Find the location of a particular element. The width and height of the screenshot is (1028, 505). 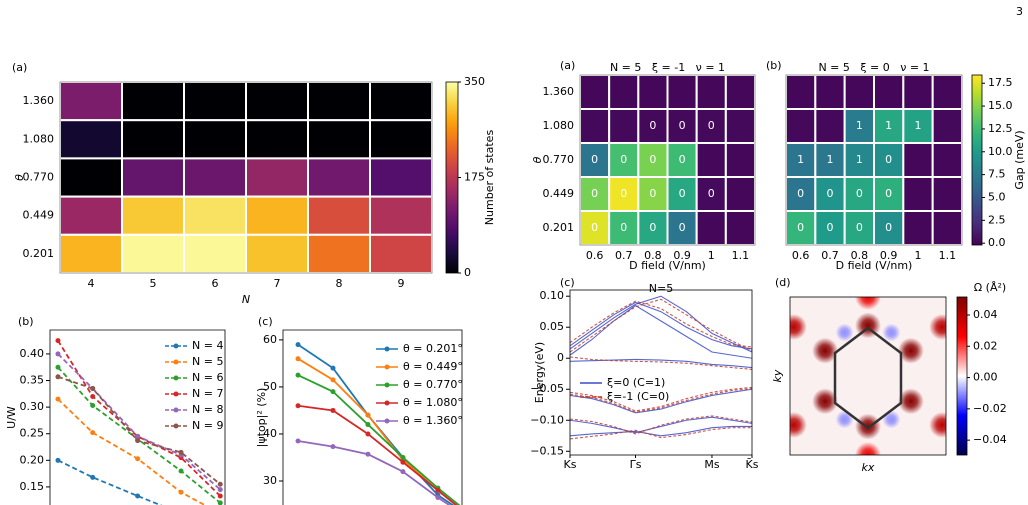

legend-label: ξ=-1 (C=0) is located at coordinates (638, 396).